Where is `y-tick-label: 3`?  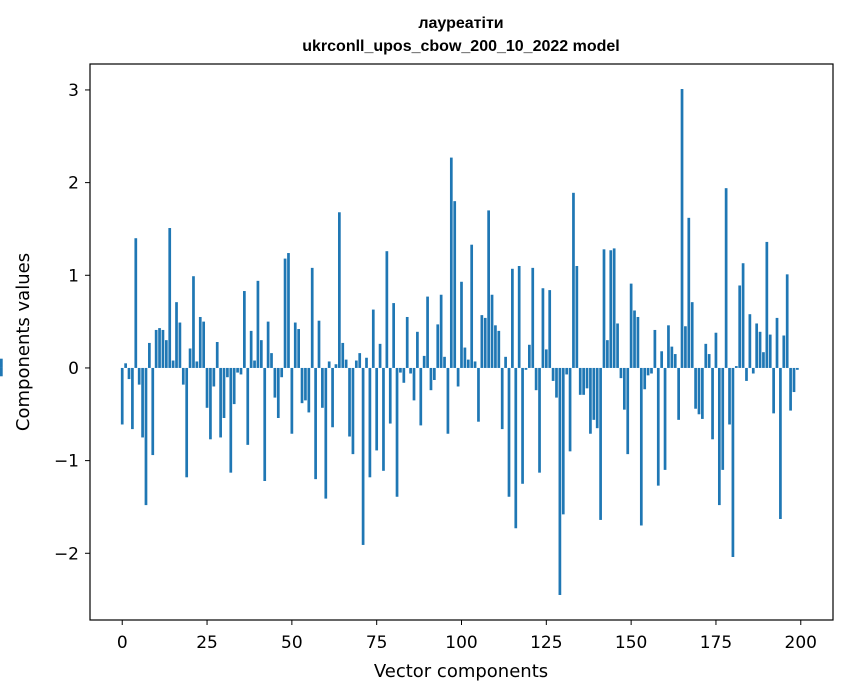
y-tick-label: 3 is located at coordinates (73, 91).